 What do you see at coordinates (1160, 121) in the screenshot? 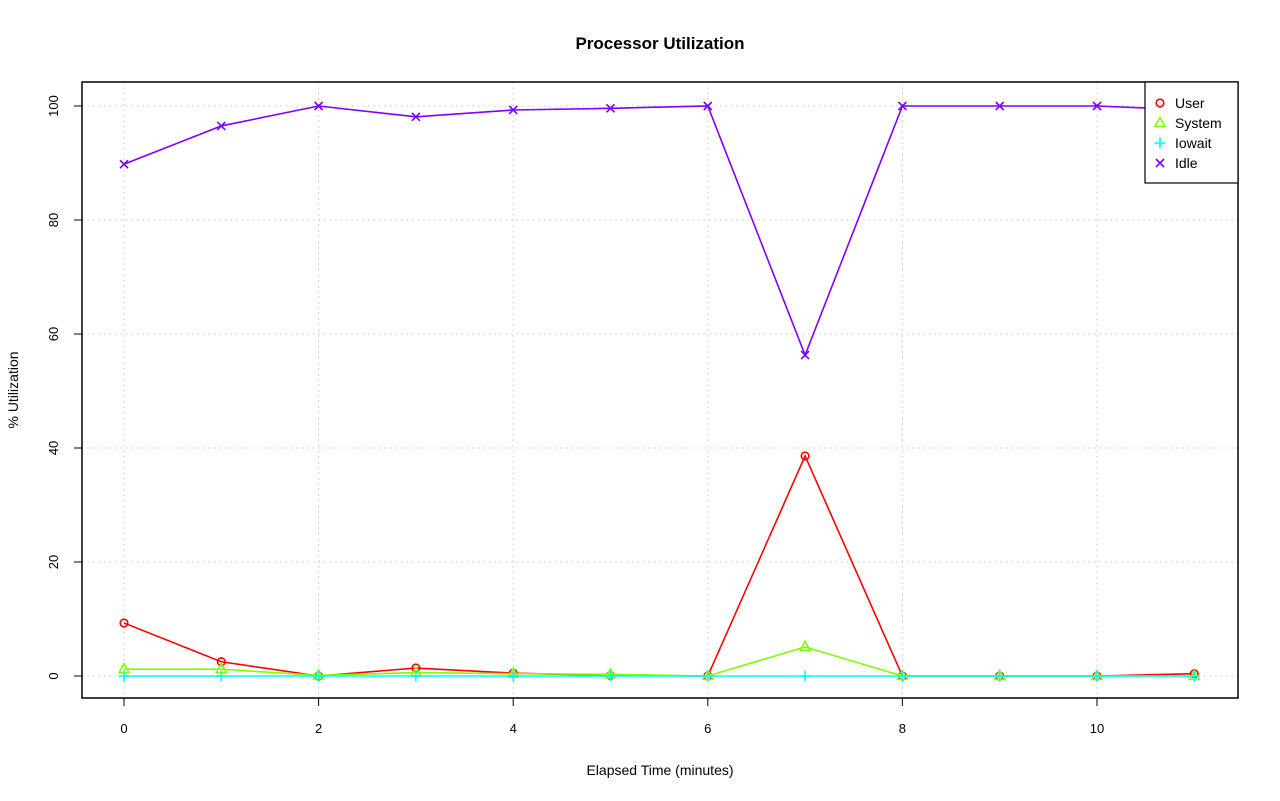
I see `legend-system-icon` at bounding box center [1160, 121].